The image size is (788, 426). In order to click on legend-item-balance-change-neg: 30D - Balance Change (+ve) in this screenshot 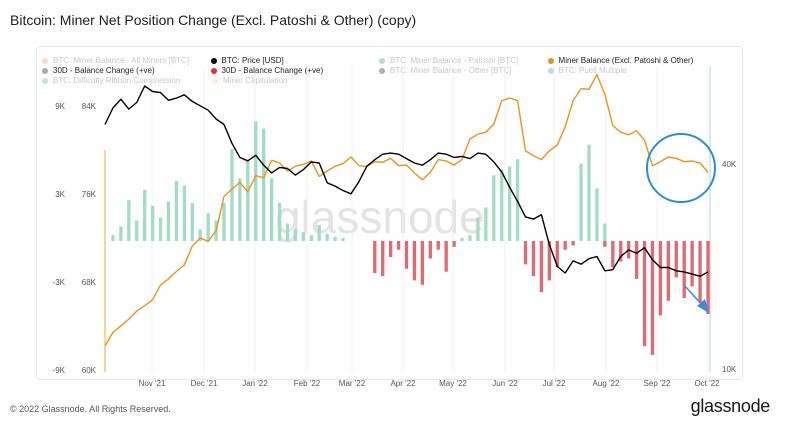, I will do `click(295, 71)`.